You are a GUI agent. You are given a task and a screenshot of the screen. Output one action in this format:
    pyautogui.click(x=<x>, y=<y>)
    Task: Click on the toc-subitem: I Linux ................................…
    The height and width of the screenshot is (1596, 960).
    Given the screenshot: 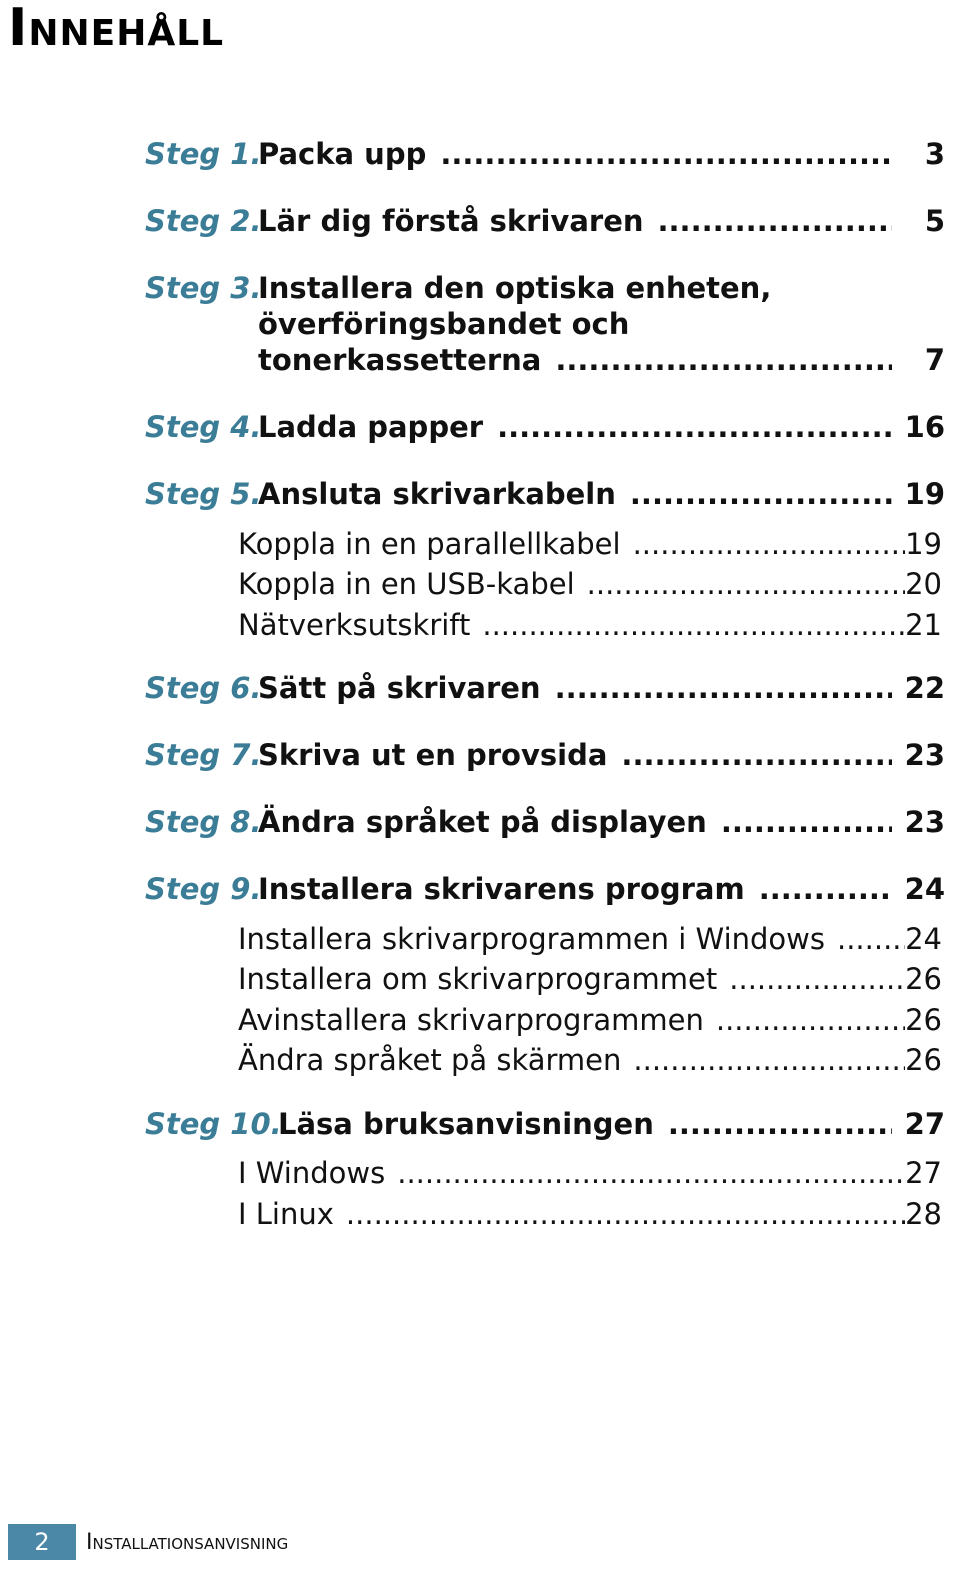 What is the action you would take?
    pyautogui.click(x=590, y=1214)
    